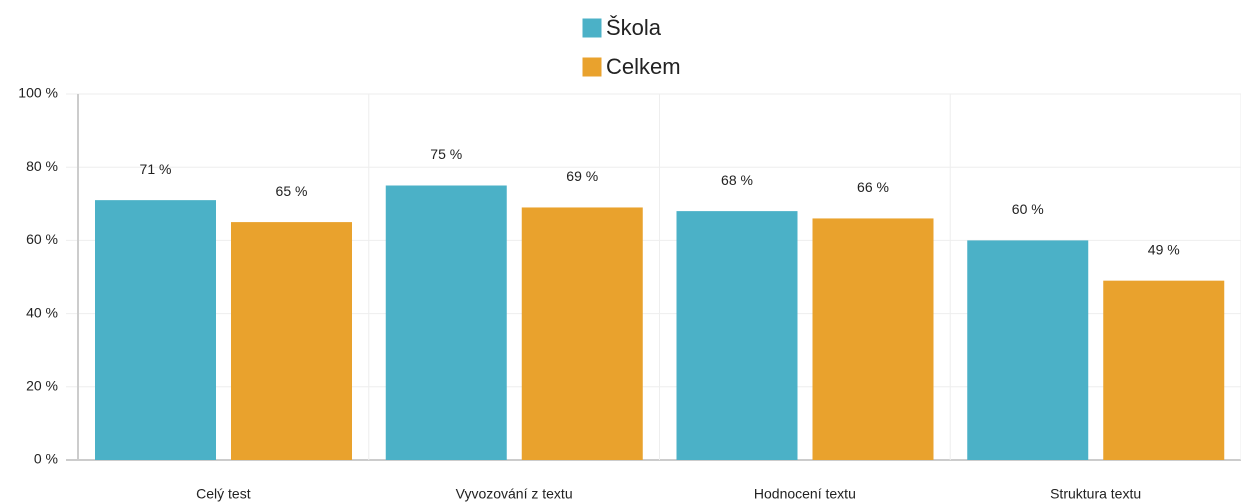  Describe the element at coordinates (223, 494) in the screenshot. I see `x-tick-label: Celý test` at that location.